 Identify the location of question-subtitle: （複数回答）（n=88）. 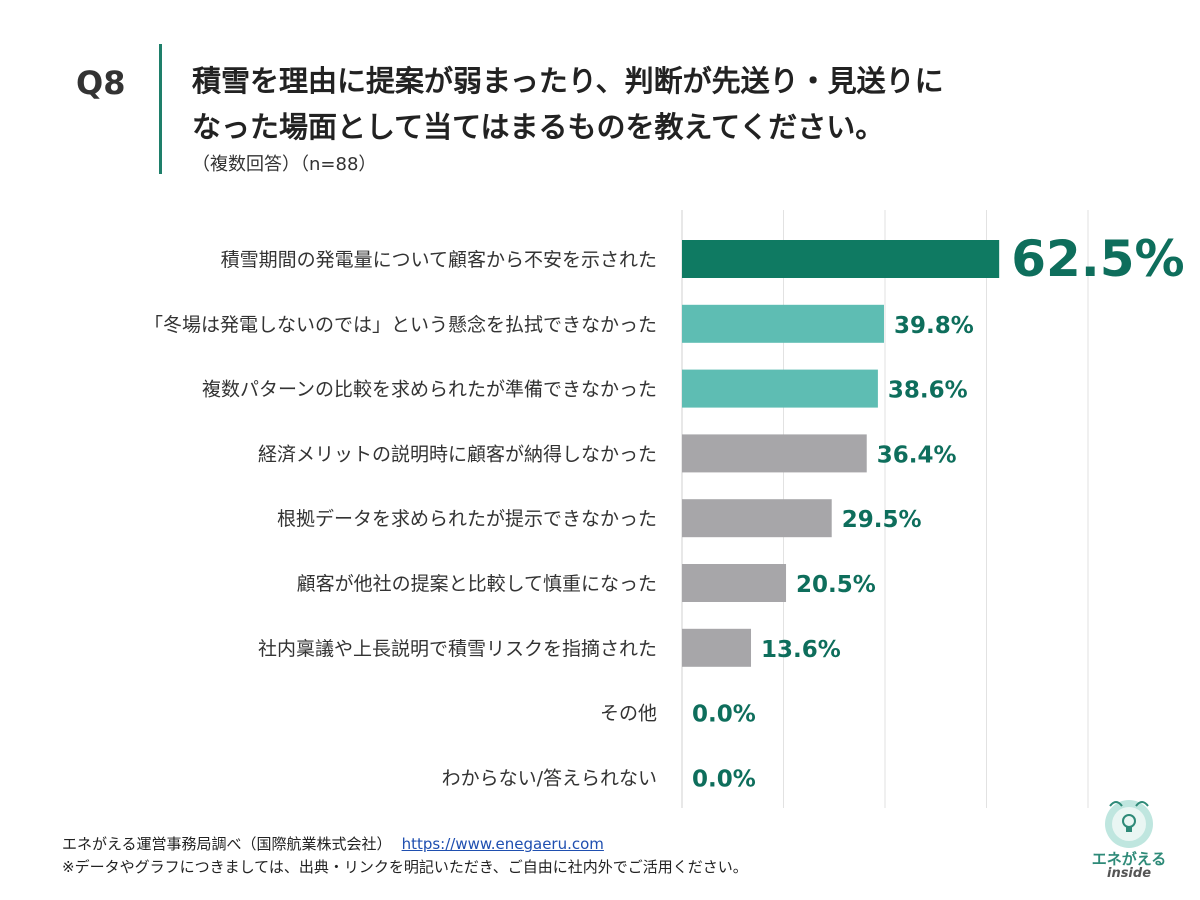
(284, 164).